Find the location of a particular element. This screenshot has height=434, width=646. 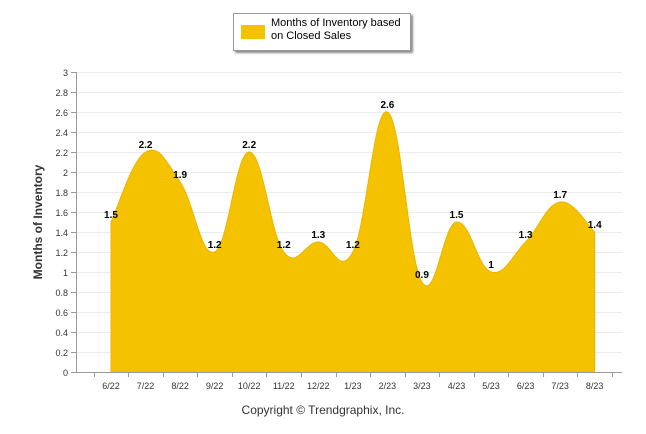

y-tick-label: 0.4 is located at coordinates (61, 333).